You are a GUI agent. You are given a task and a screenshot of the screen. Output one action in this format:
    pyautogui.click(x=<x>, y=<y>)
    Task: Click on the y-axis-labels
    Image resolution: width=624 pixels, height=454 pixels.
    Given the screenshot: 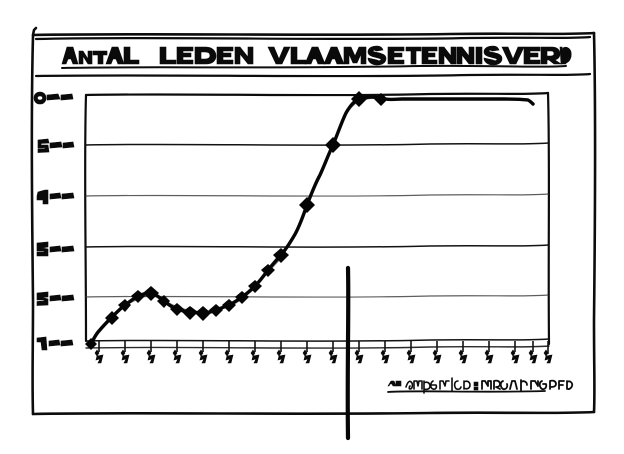 What is the action you would take?
    pyautogui.click(x=54, y=221)
    